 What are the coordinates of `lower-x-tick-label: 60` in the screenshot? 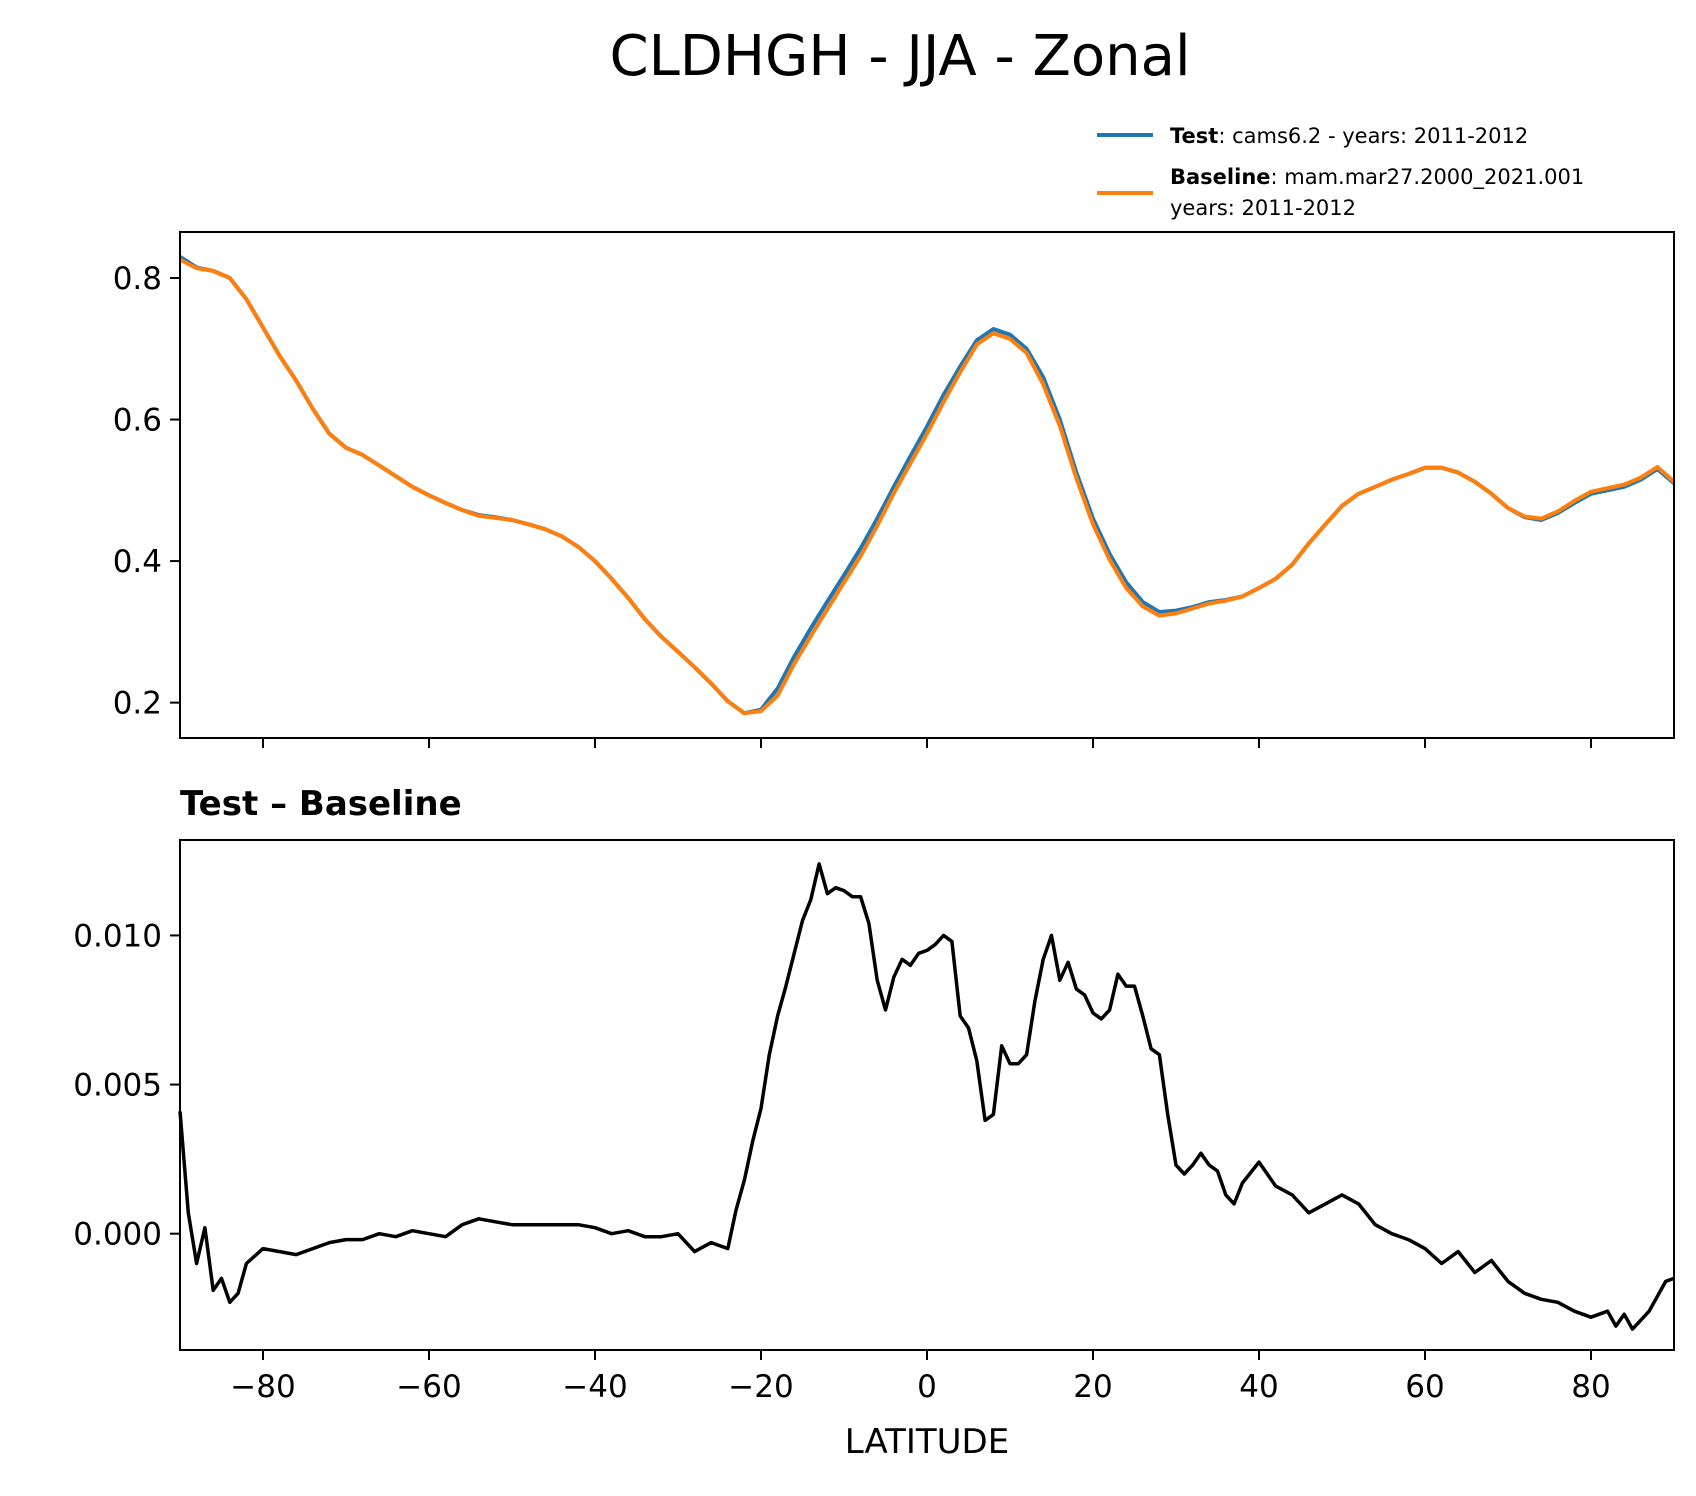 It's located at (1424, 1387).